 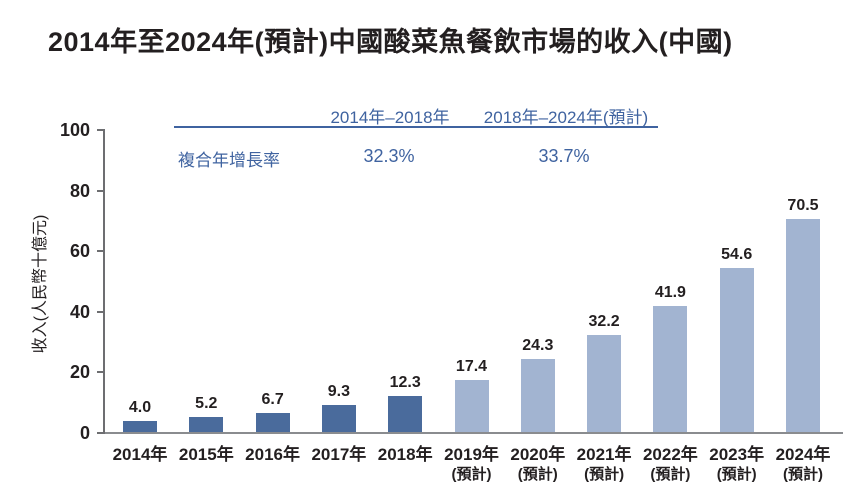 What do you see at coordinates (84, 433) in the screenshot?
I see `y-axis-tick-label: 0` at bounding box center [84, 433].